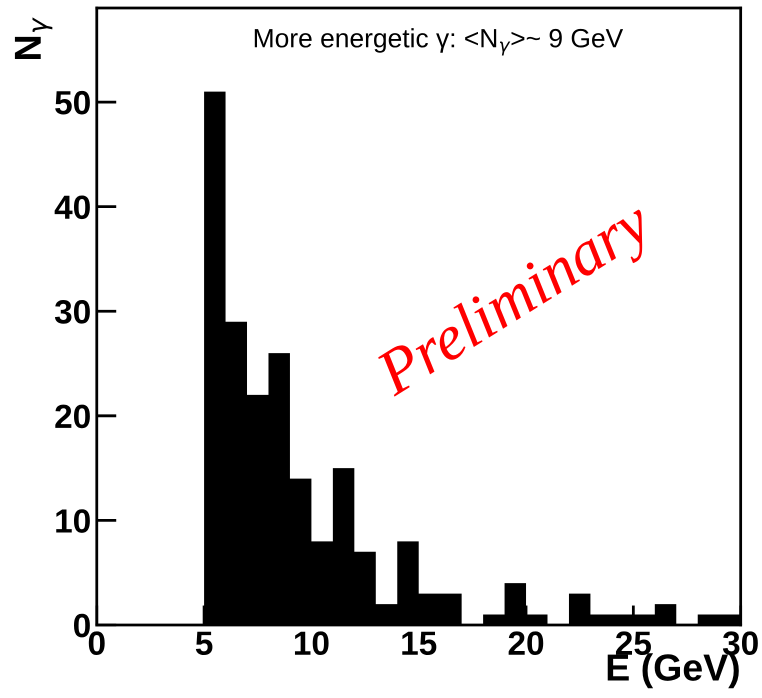 The width and height of the screenshot is (762, 698). I want to click on y-axis-title: N$_{γ}$, so click(33, 38).